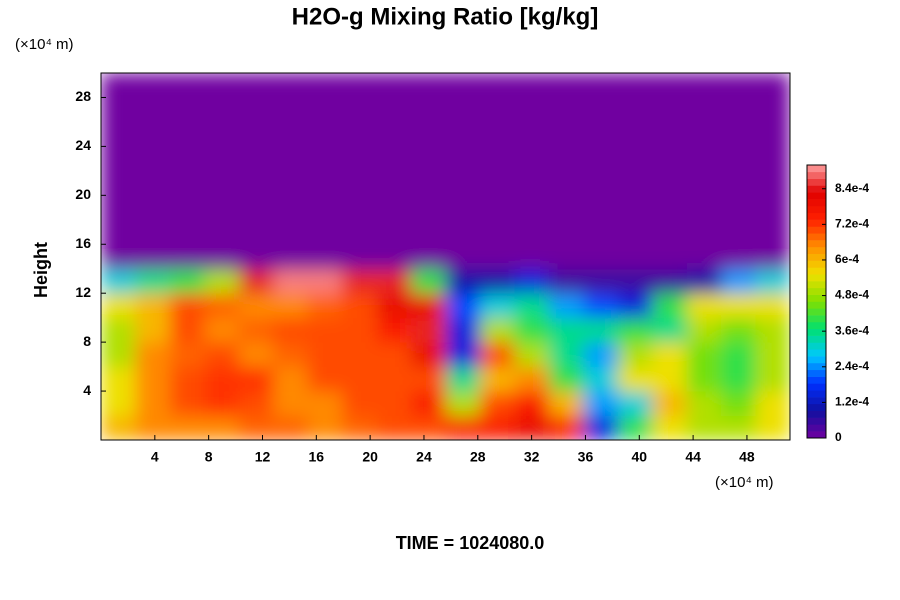 The height and width of the screenshot is (600, 900). I want to click on x-tick-label: 44, so click(693, 457).